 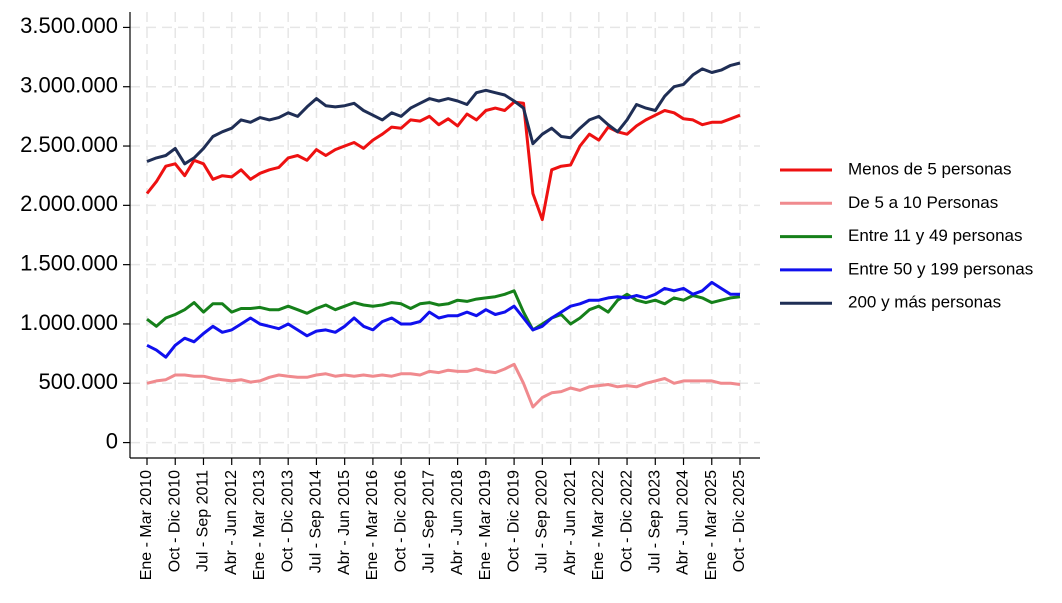 What do you see at coordinates (429, 521) in the screenshot?
I see `x-tick-label: Jul - Sep 2017` at bounding box center [429, 521].